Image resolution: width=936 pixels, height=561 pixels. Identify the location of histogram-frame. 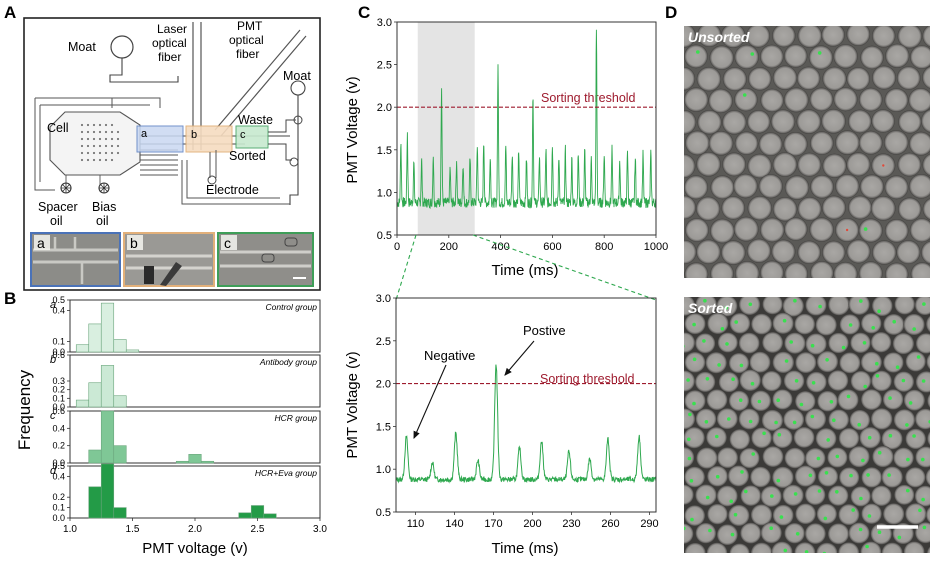
(195, 326).